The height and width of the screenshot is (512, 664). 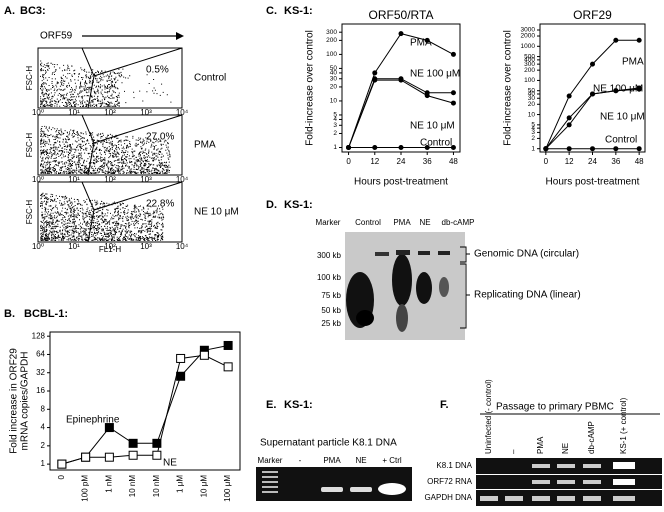 What do you see at coordinates (401, 15) in the screenshot?
I see `chart-title: ORF50/RTA` at bounding box center [401, 15].